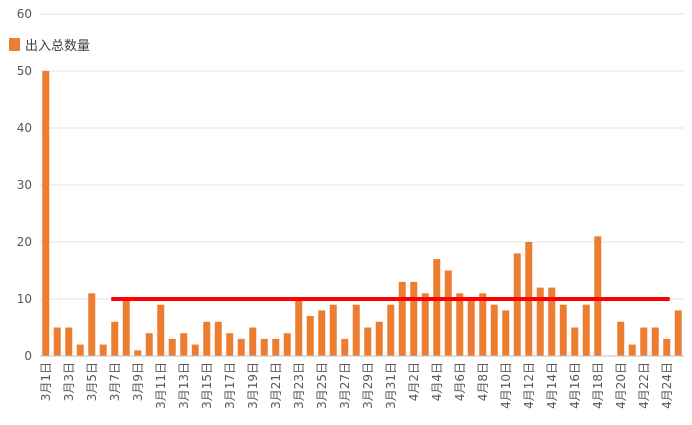 The width and height of the screenshot is (692, 425). I want to click on x-tick-label: 3月1日, so click(46, 381).